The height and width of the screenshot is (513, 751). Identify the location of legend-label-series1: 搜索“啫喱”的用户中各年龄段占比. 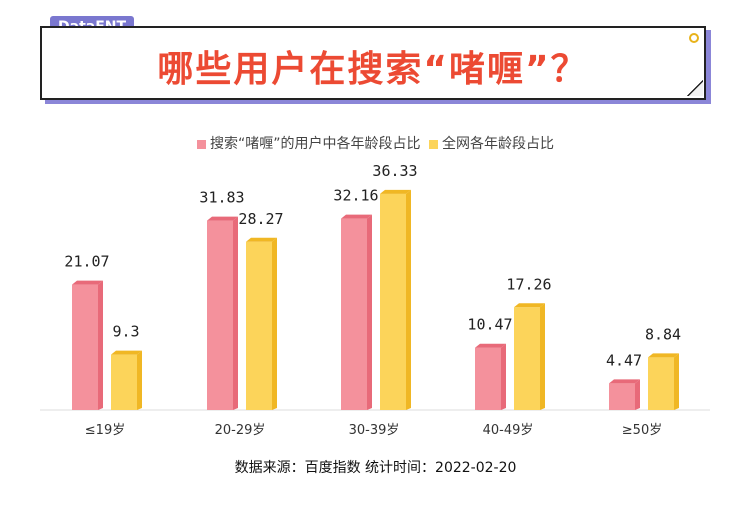
(315, 144).